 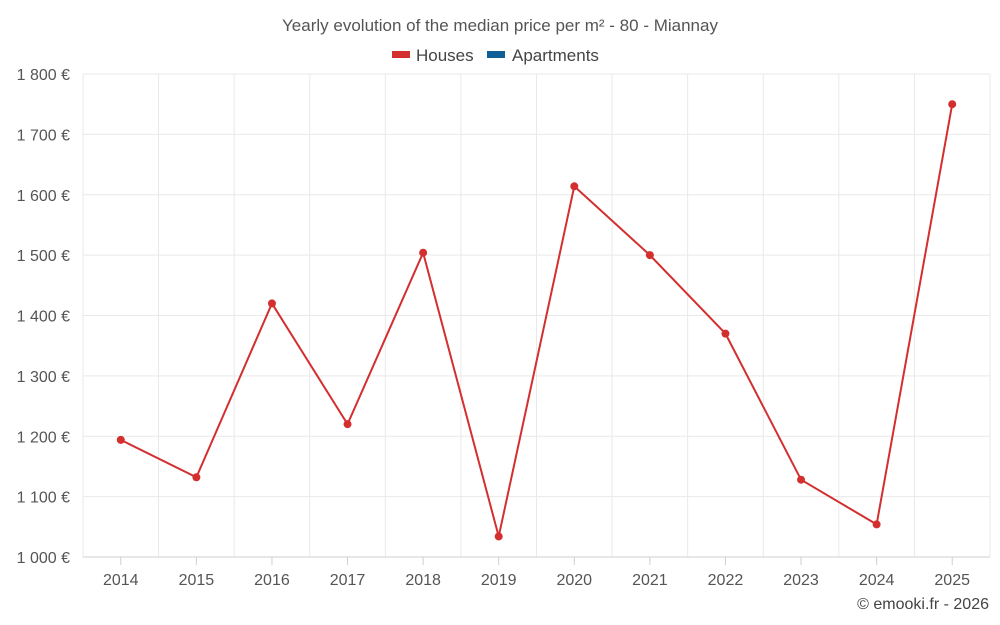 I want to click on y-tick-label: 1 500 €, so click(x=43, y=256).